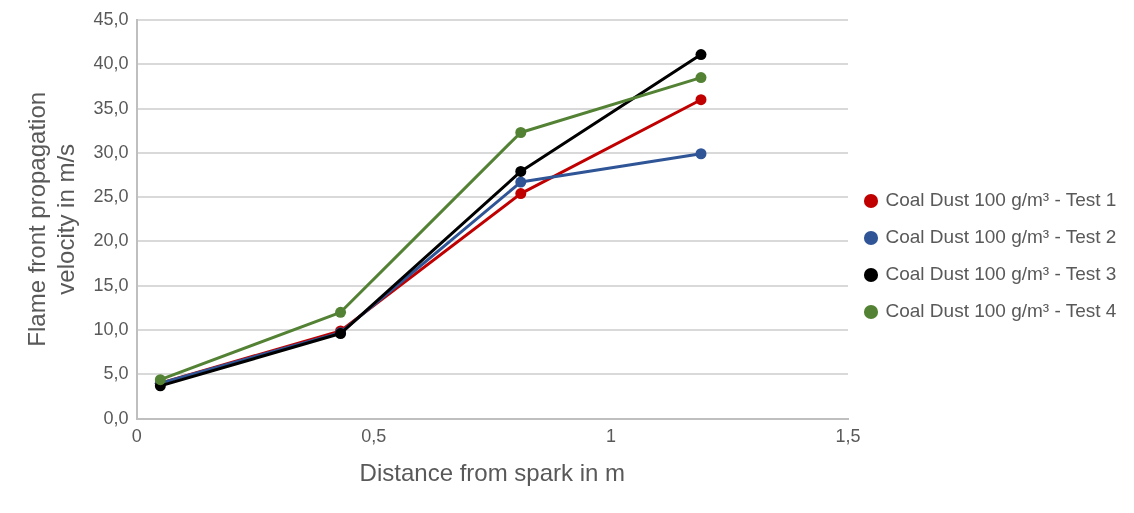 The height and width of the screenshot is (513, 1134). I want to click on y-tick-label: 0,0, so click(116, 417).